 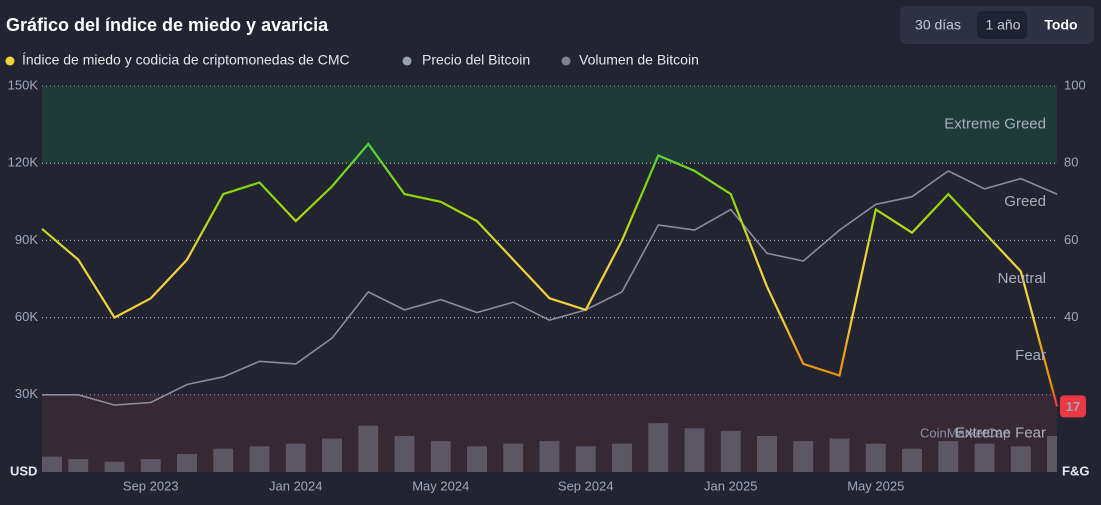 What do you see at coordinates (296, 485) in the screenshot?
I see `x-tick-label: Jan 2024` at bounding box center [296, 485].